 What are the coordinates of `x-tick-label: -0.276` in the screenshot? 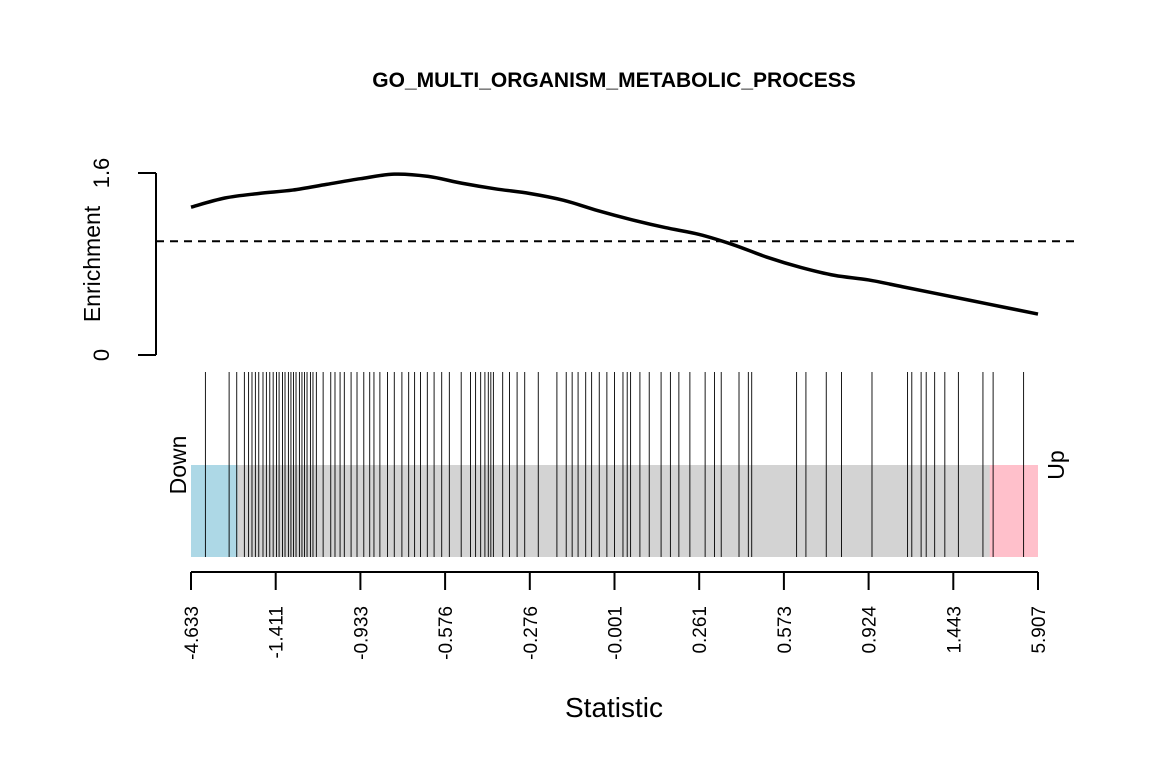 It's located at (531, 633).